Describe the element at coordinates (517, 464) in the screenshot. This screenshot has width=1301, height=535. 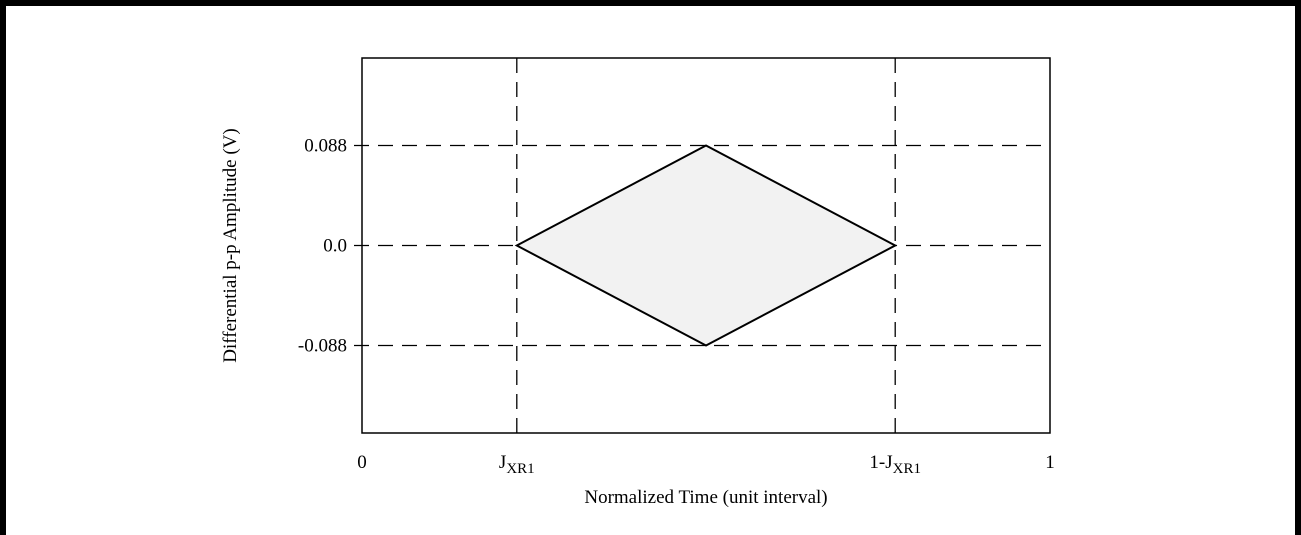
I see `x-tick-label-1: JXR1` at that location.